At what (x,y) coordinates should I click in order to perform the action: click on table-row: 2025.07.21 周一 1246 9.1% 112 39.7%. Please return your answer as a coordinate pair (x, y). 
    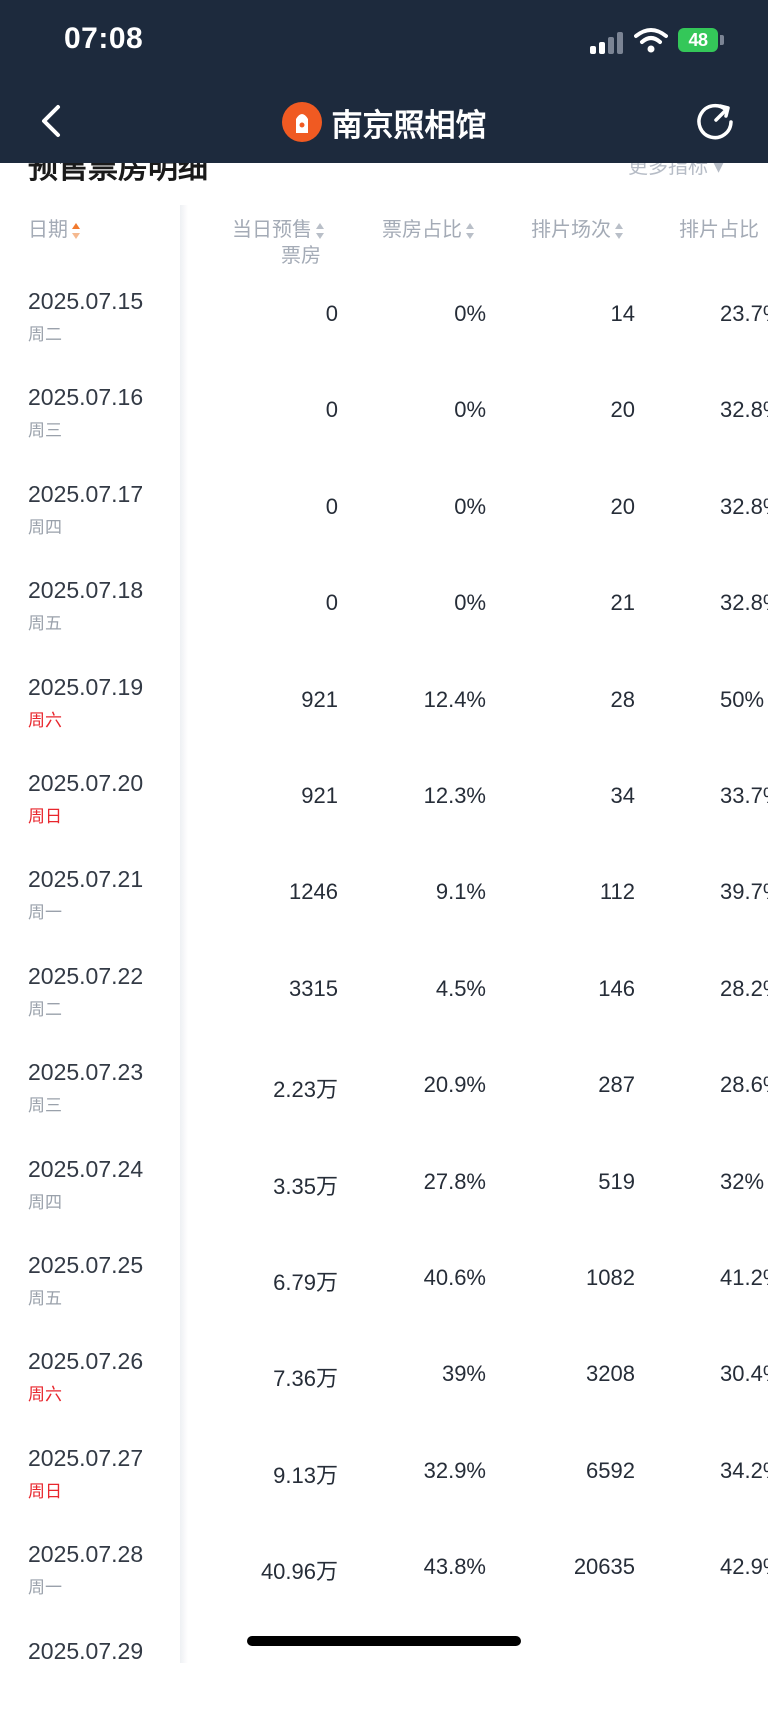
    Looking at the image, I should click on (384, 896).